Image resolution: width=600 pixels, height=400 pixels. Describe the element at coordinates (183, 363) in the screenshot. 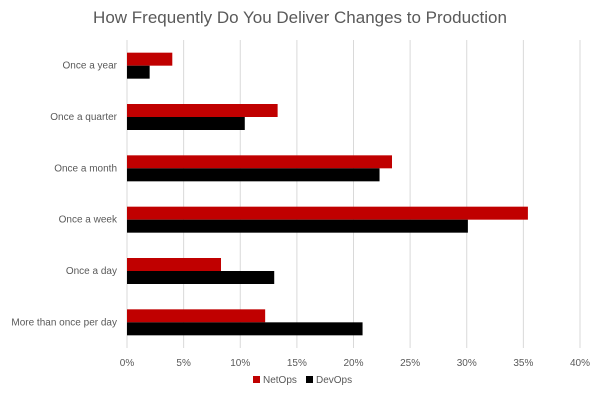

I see `x-tick-label: 5%` at that location.